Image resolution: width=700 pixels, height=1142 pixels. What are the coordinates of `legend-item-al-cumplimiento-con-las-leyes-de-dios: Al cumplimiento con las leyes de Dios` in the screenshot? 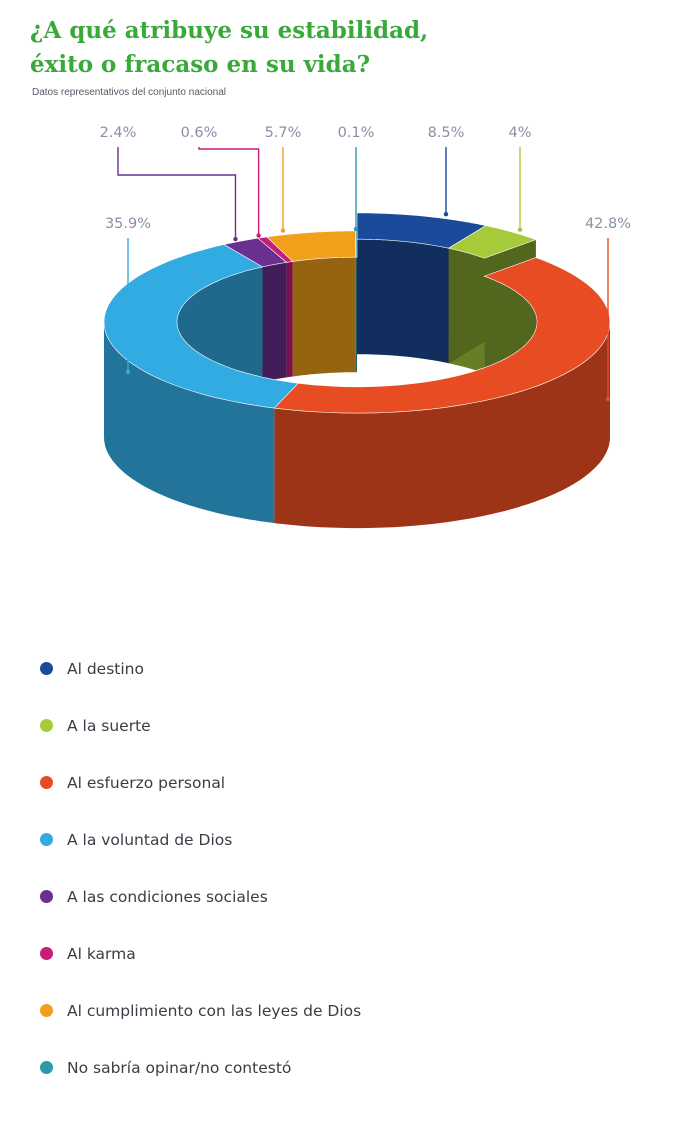 It's located at (200, 1010).